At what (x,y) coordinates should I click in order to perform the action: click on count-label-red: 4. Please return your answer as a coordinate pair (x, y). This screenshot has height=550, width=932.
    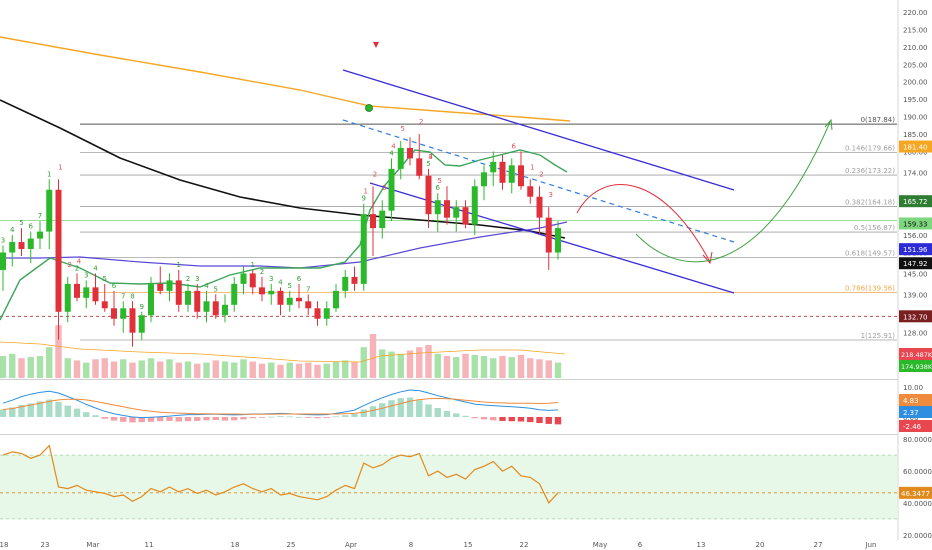
    Looking at the image, I should click on (393, 146).